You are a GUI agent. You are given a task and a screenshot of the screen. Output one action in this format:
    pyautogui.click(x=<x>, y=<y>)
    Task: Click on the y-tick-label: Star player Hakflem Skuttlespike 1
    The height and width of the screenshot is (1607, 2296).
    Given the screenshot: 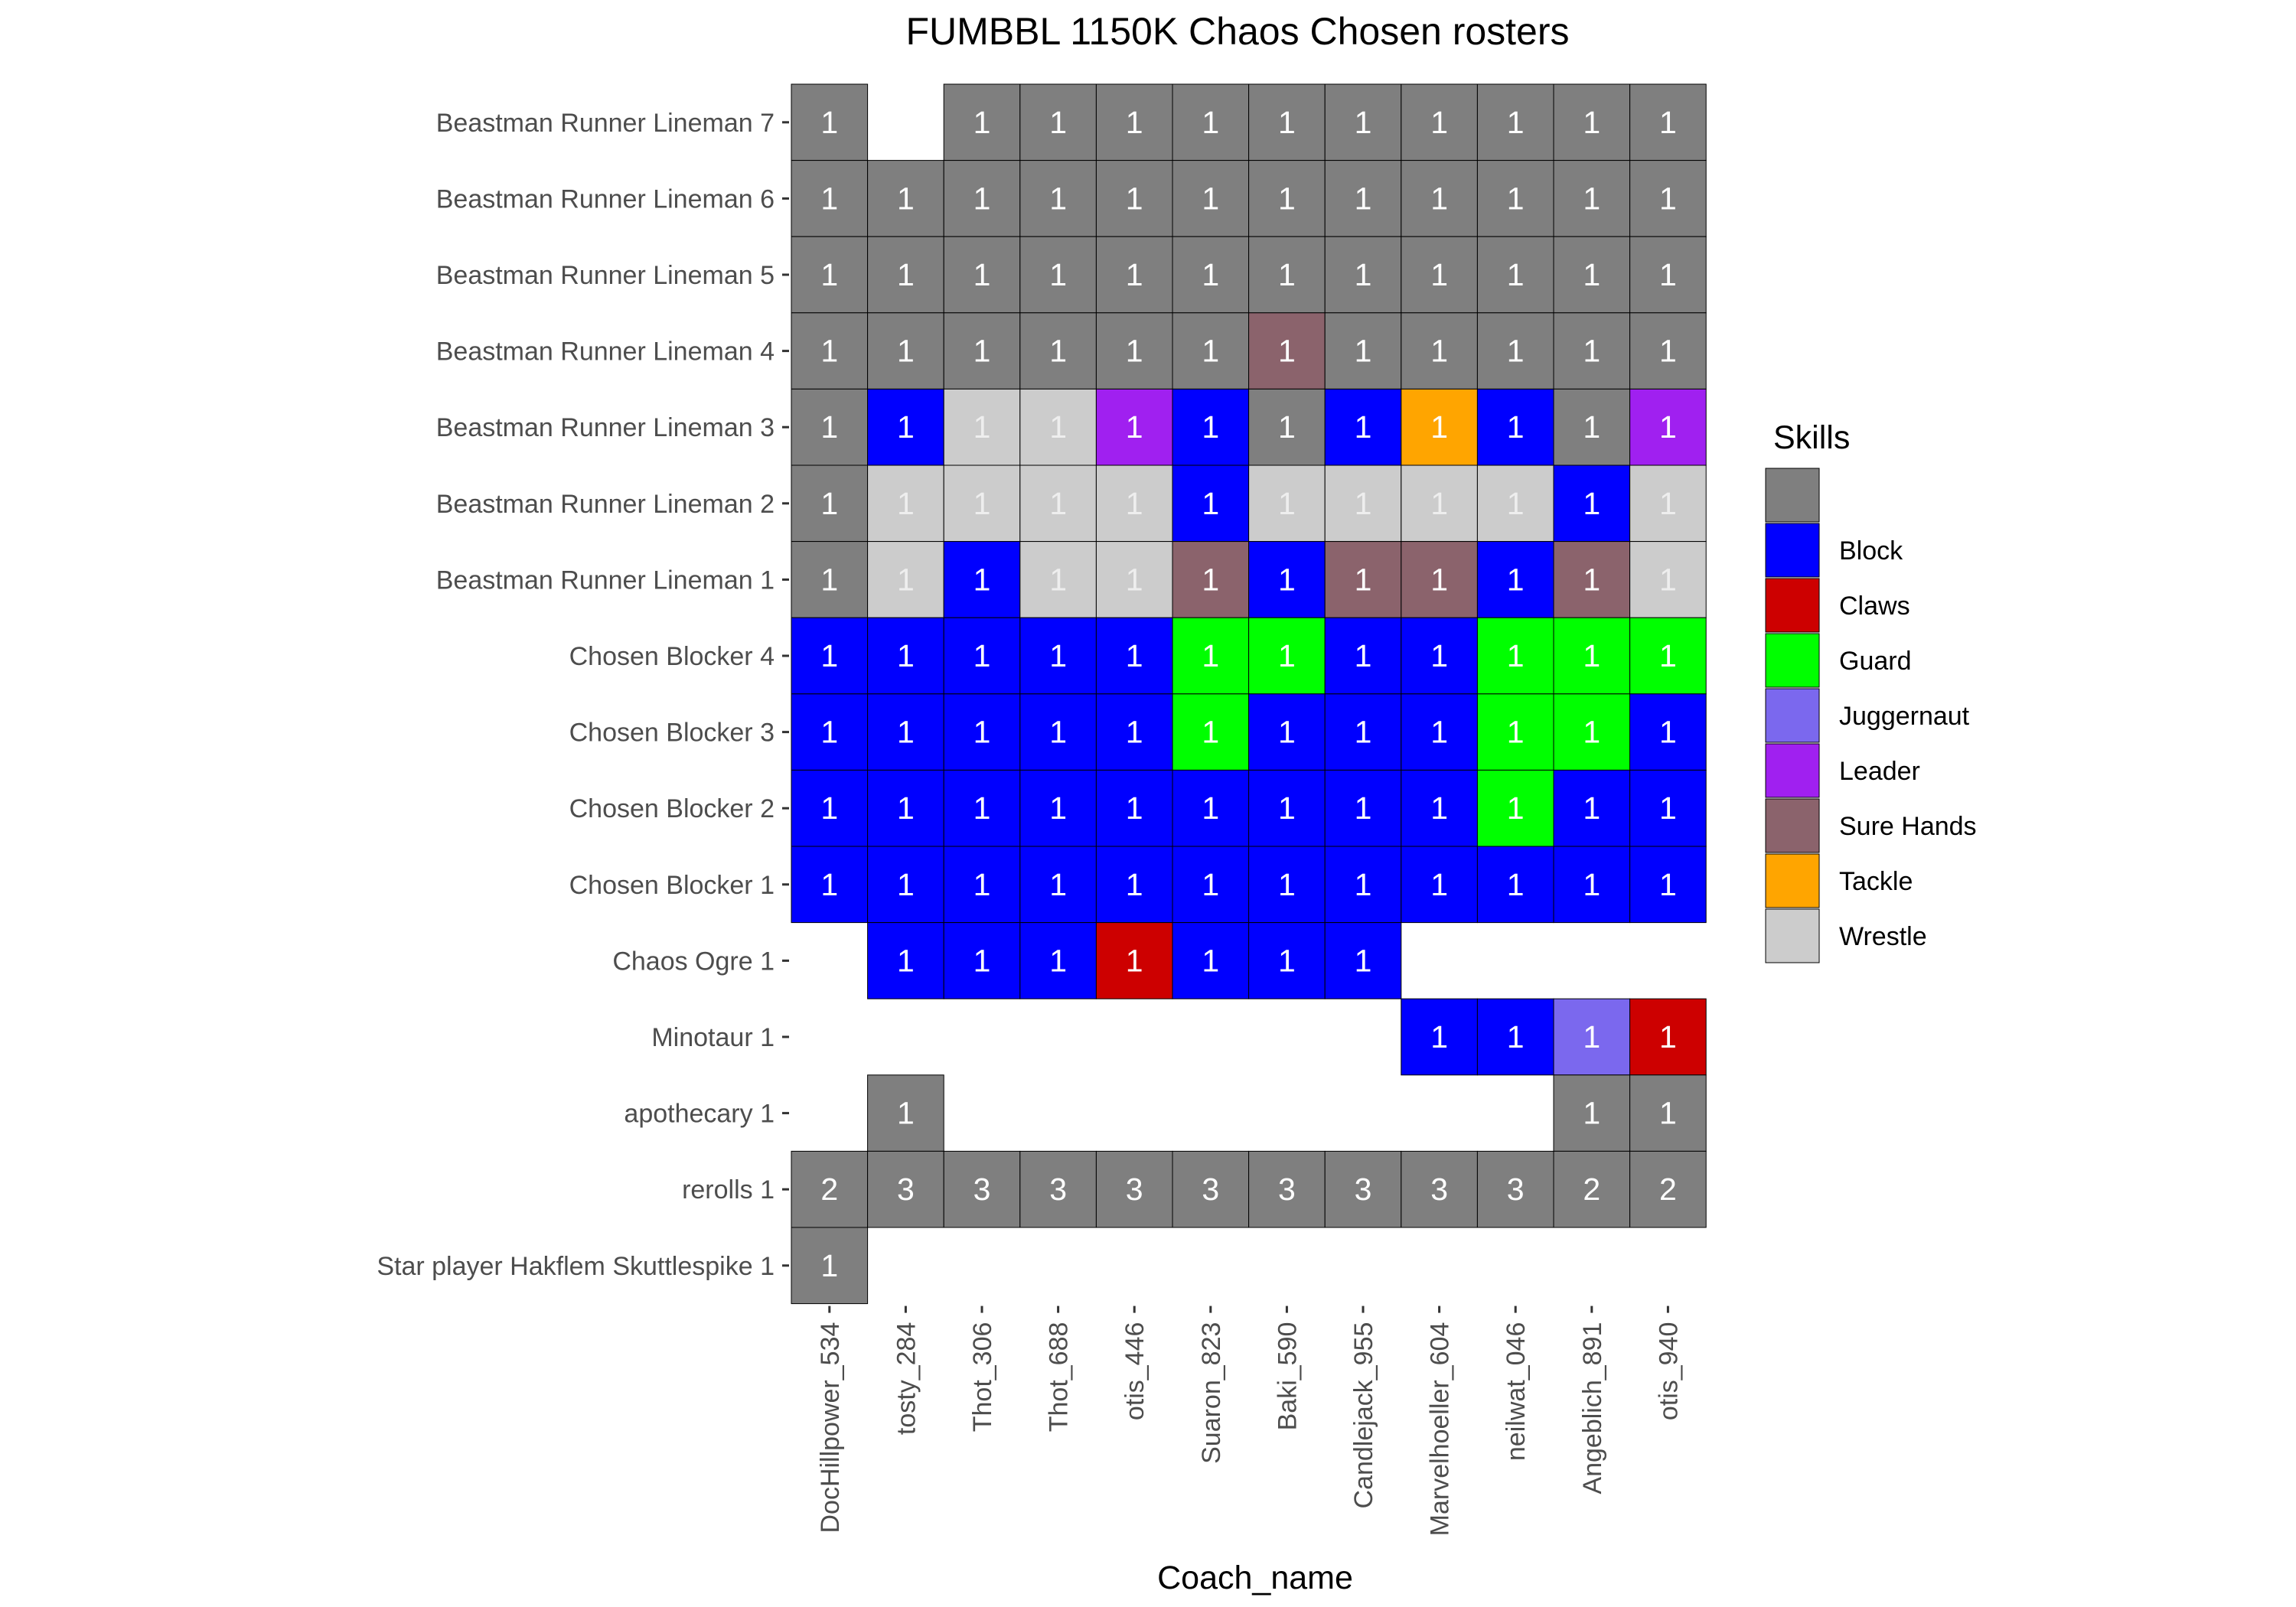 What is the action you would take?
    pyautogui.click(x=576, y=1266)
    